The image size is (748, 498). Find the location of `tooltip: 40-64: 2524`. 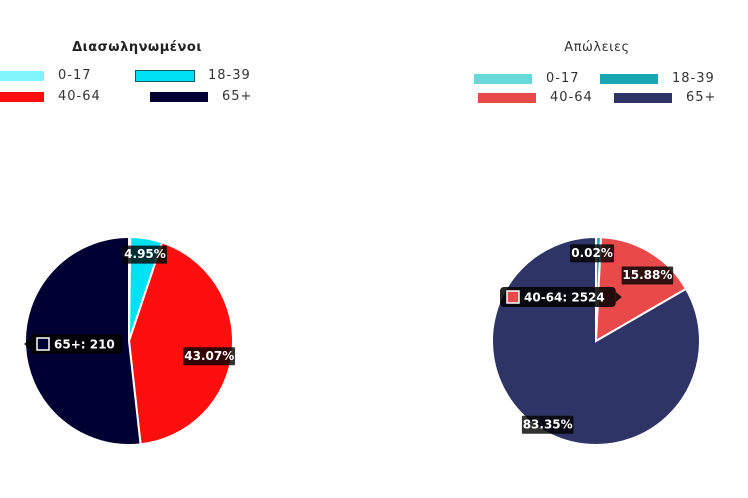

tooltip: 40-64: 2524 is located at coordinates (561, 297).